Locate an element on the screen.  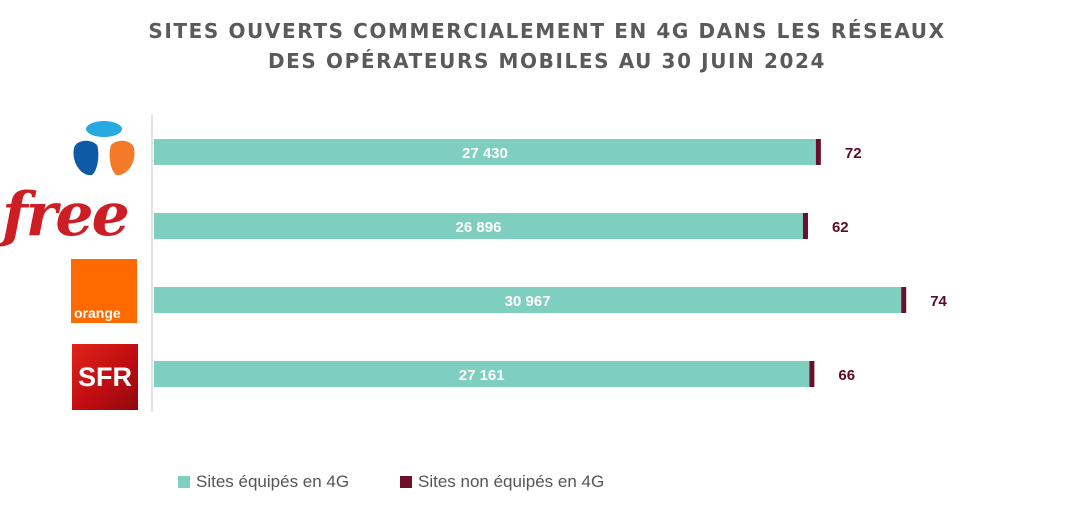
data-label-not-equipped-sfr: 66 is located at coordinates (846, 375).